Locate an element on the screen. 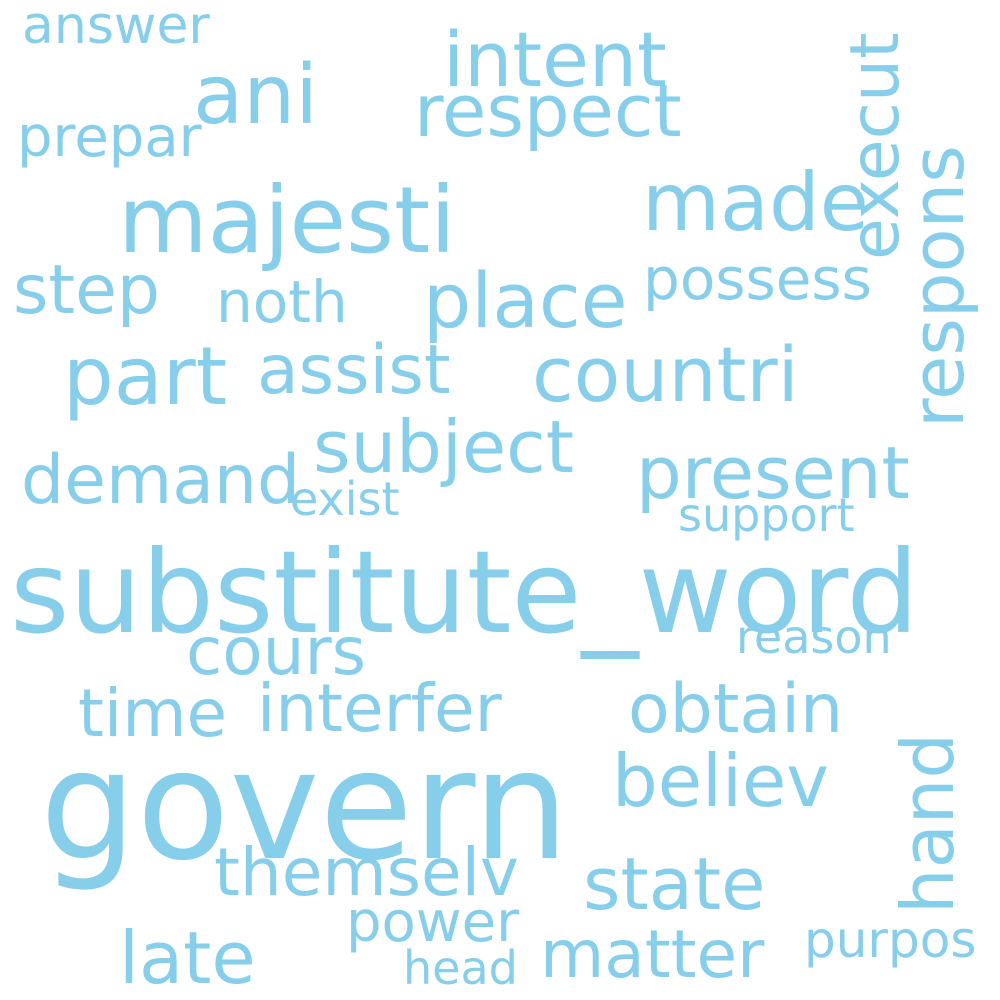  word-themselv: themselv is located at coordinates (366, 872).